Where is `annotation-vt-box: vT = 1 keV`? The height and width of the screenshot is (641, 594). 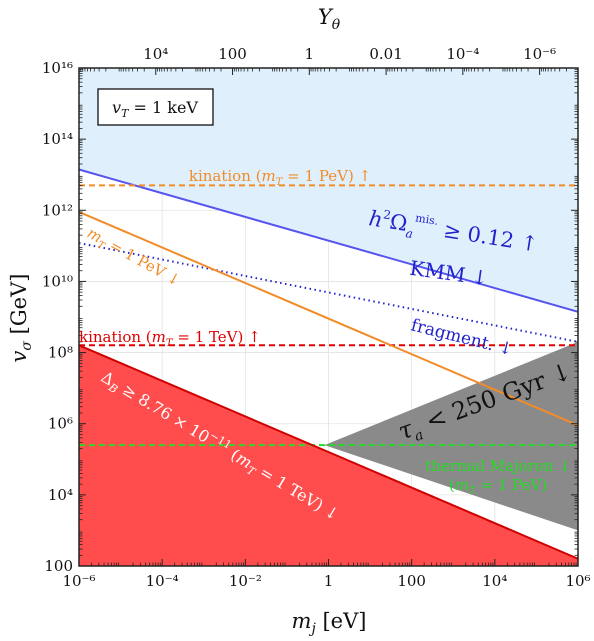
annotation-vt-box: vT = 1 keV is located at coordinates (155, 107).